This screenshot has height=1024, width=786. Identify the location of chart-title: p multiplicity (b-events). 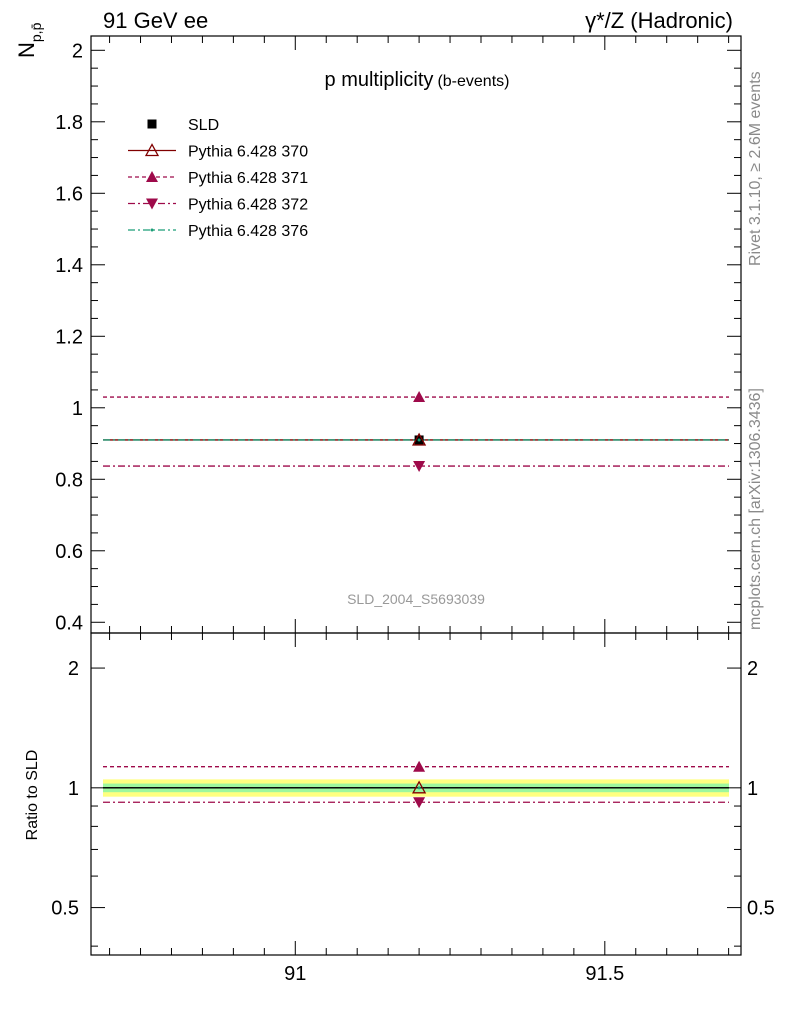
(417, 80).